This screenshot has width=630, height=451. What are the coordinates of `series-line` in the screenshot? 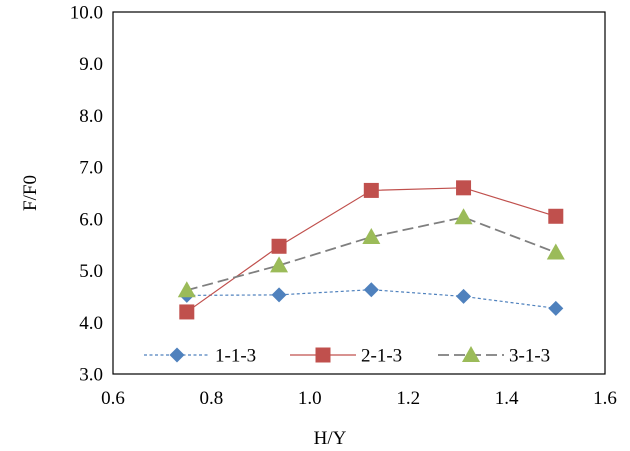 It's located at (371, 299).